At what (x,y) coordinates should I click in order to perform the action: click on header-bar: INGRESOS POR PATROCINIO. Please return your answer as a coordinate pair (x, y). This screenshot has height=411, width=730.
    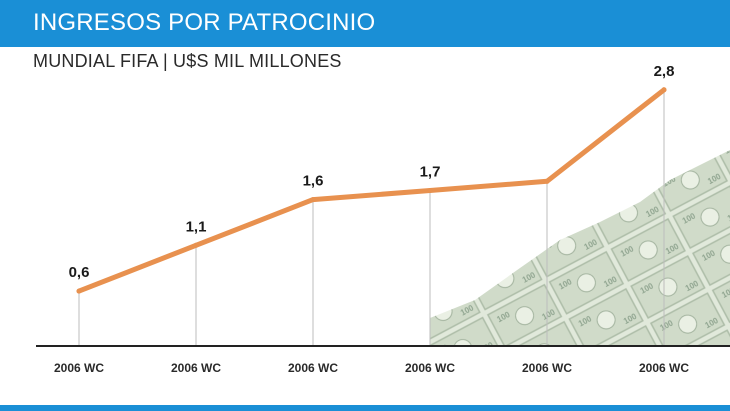
    Looking at the image, I should click on (365, 23).